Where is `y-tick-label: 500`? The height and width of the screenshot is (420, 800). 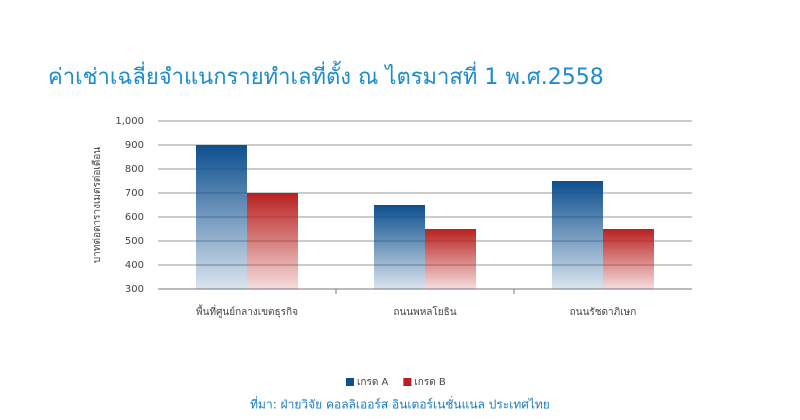 y-tick-label: 500 is located at coordinates (134, 241).